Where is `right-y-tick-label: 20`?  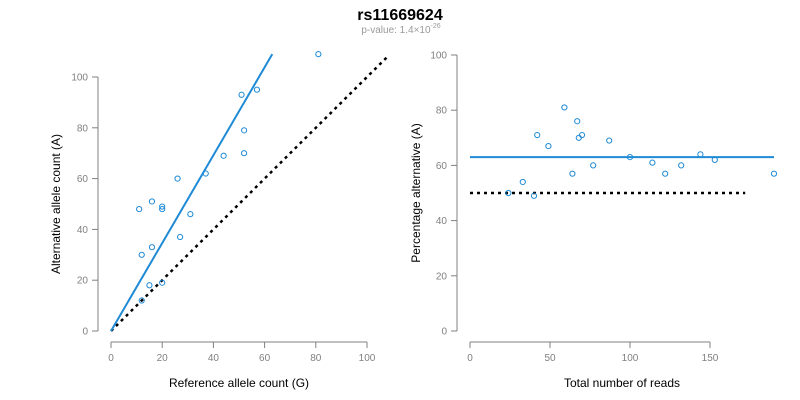
right-y-tick-label: 20 is located at coordinates (442, 276).